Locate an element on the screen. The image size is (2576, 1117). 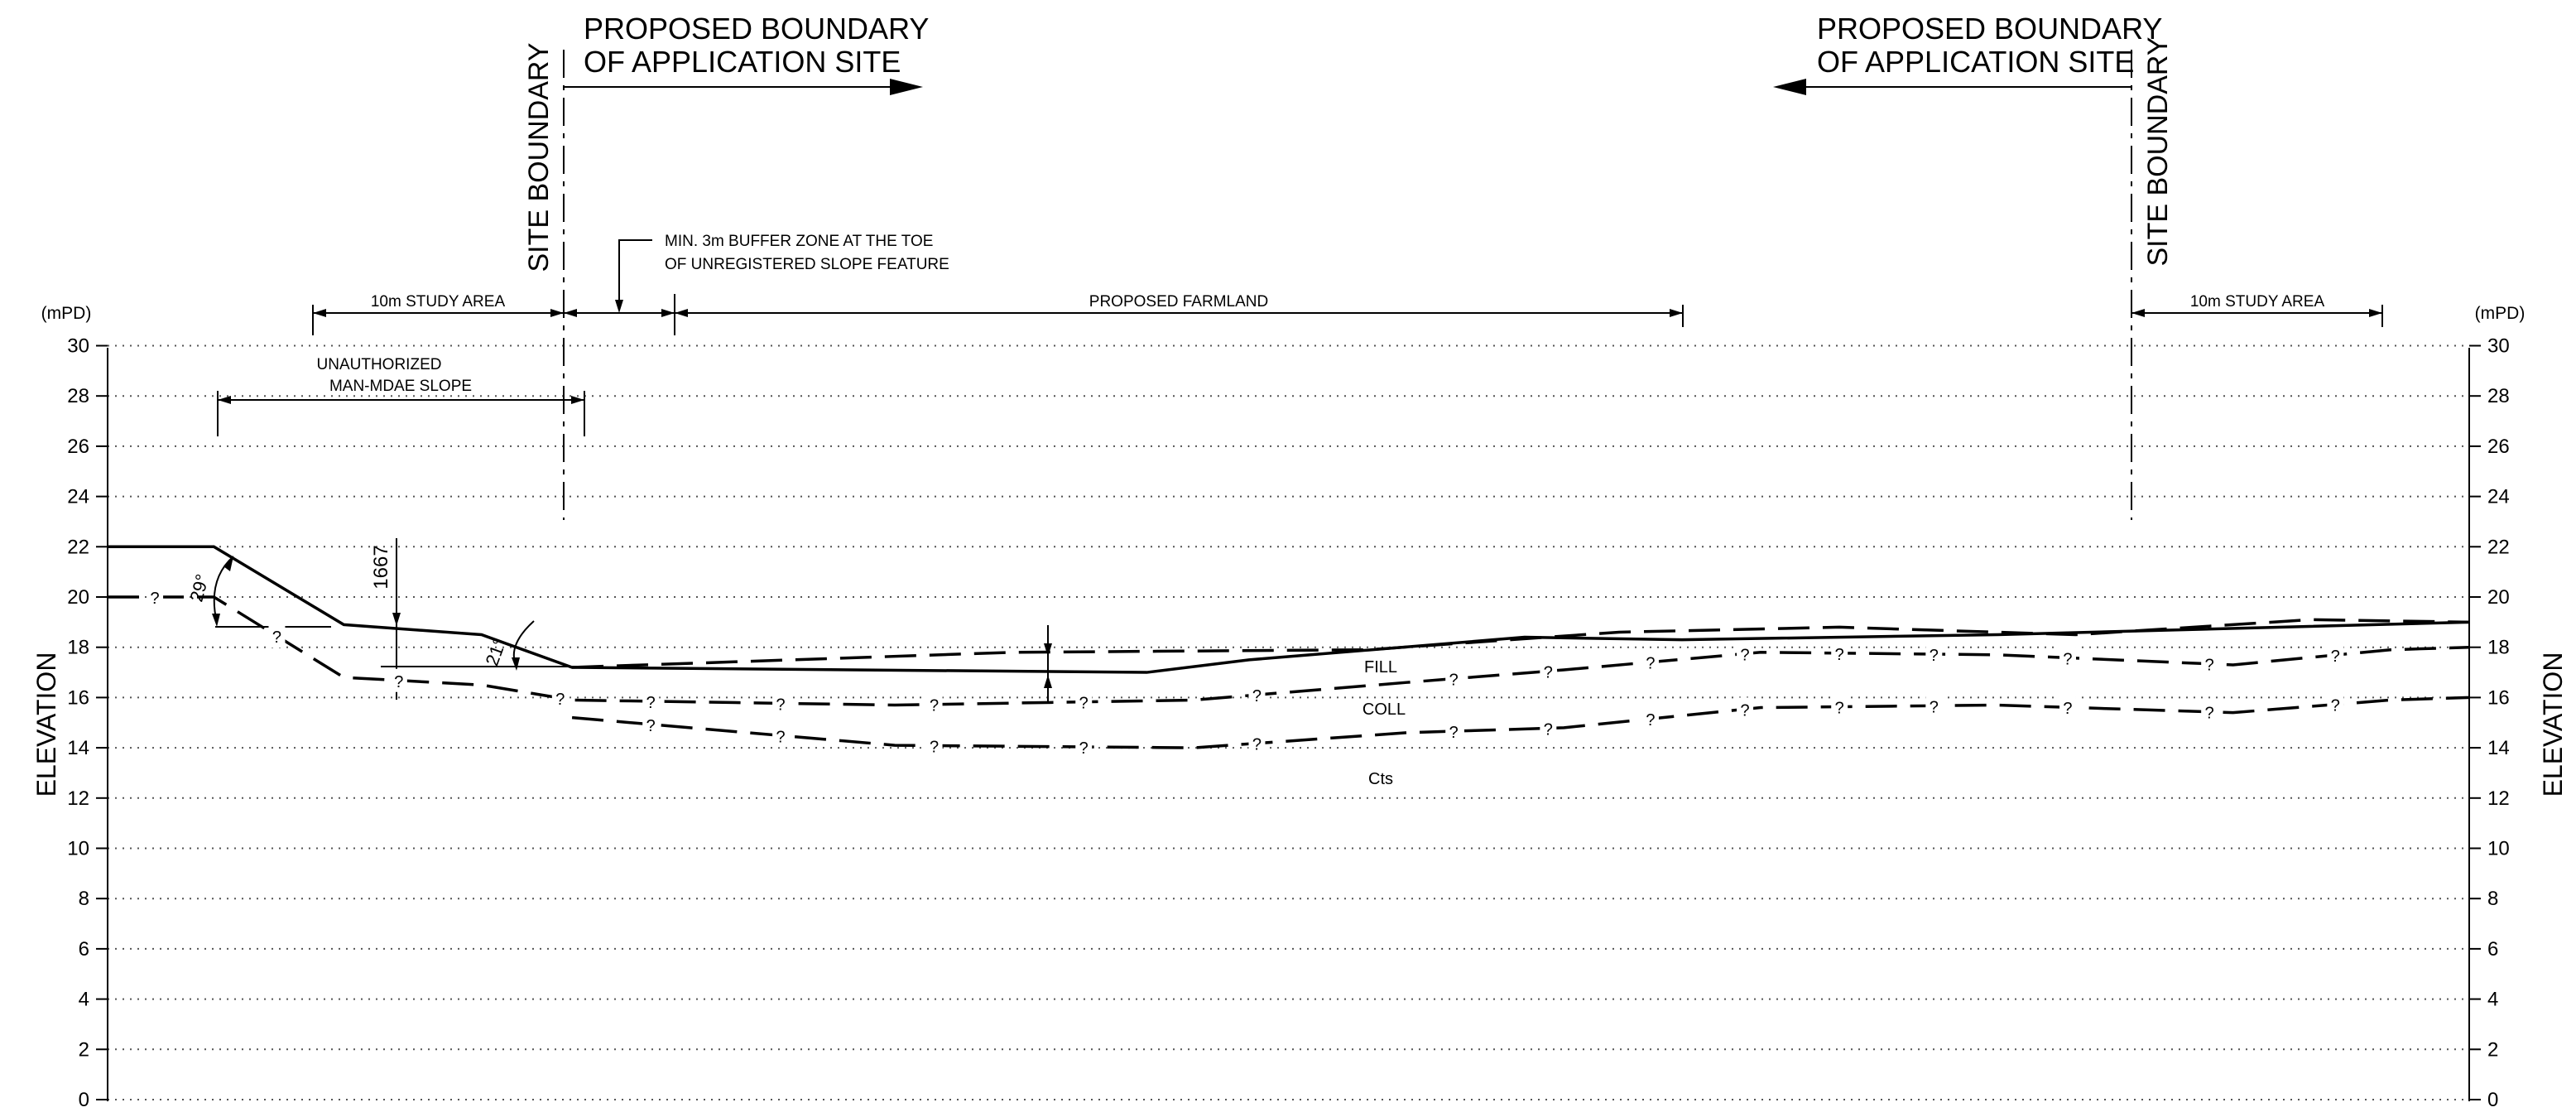
tick-label: 20 is located at coordinates (2498, 597).